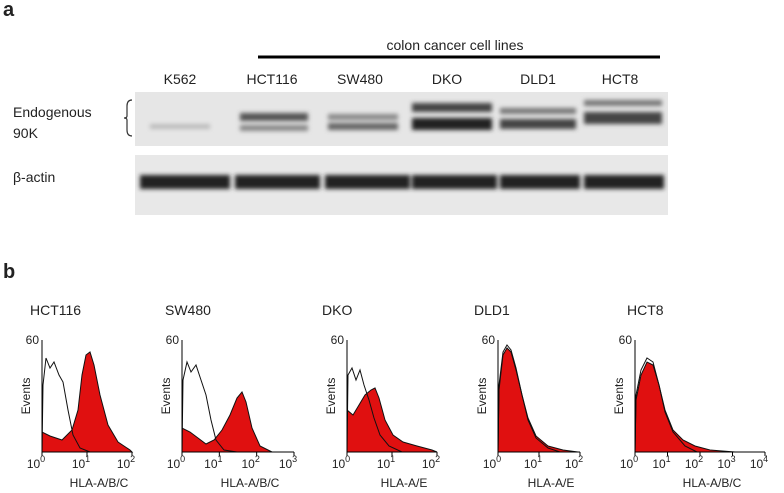 The width and height of the screenshot is (784, 493). What do you see at coordinates (180, 79) in the screenshot?
I see `lane-label: K562` at bounding box center [180, 79].